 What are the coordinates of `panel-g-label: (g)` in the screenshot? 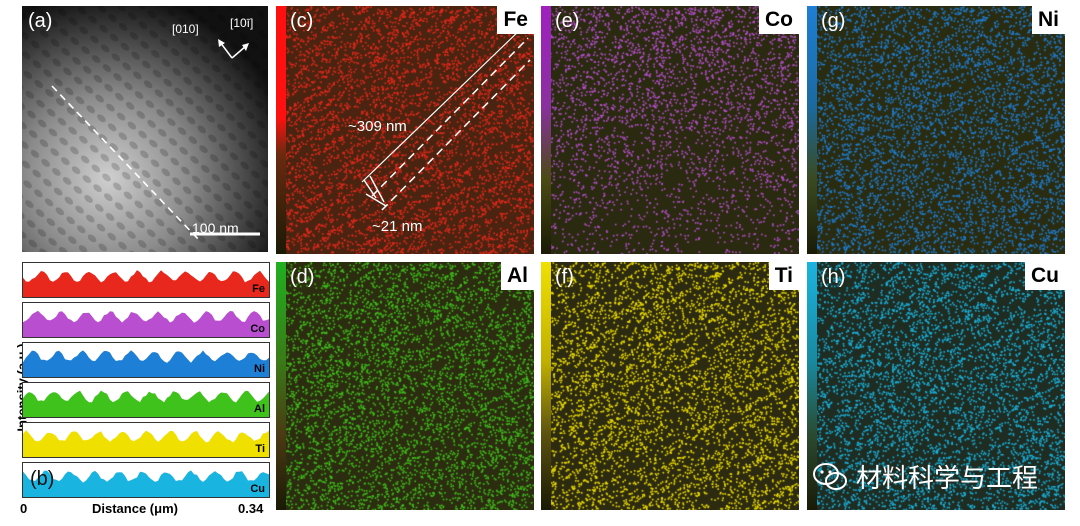 It's located at (833, 21).